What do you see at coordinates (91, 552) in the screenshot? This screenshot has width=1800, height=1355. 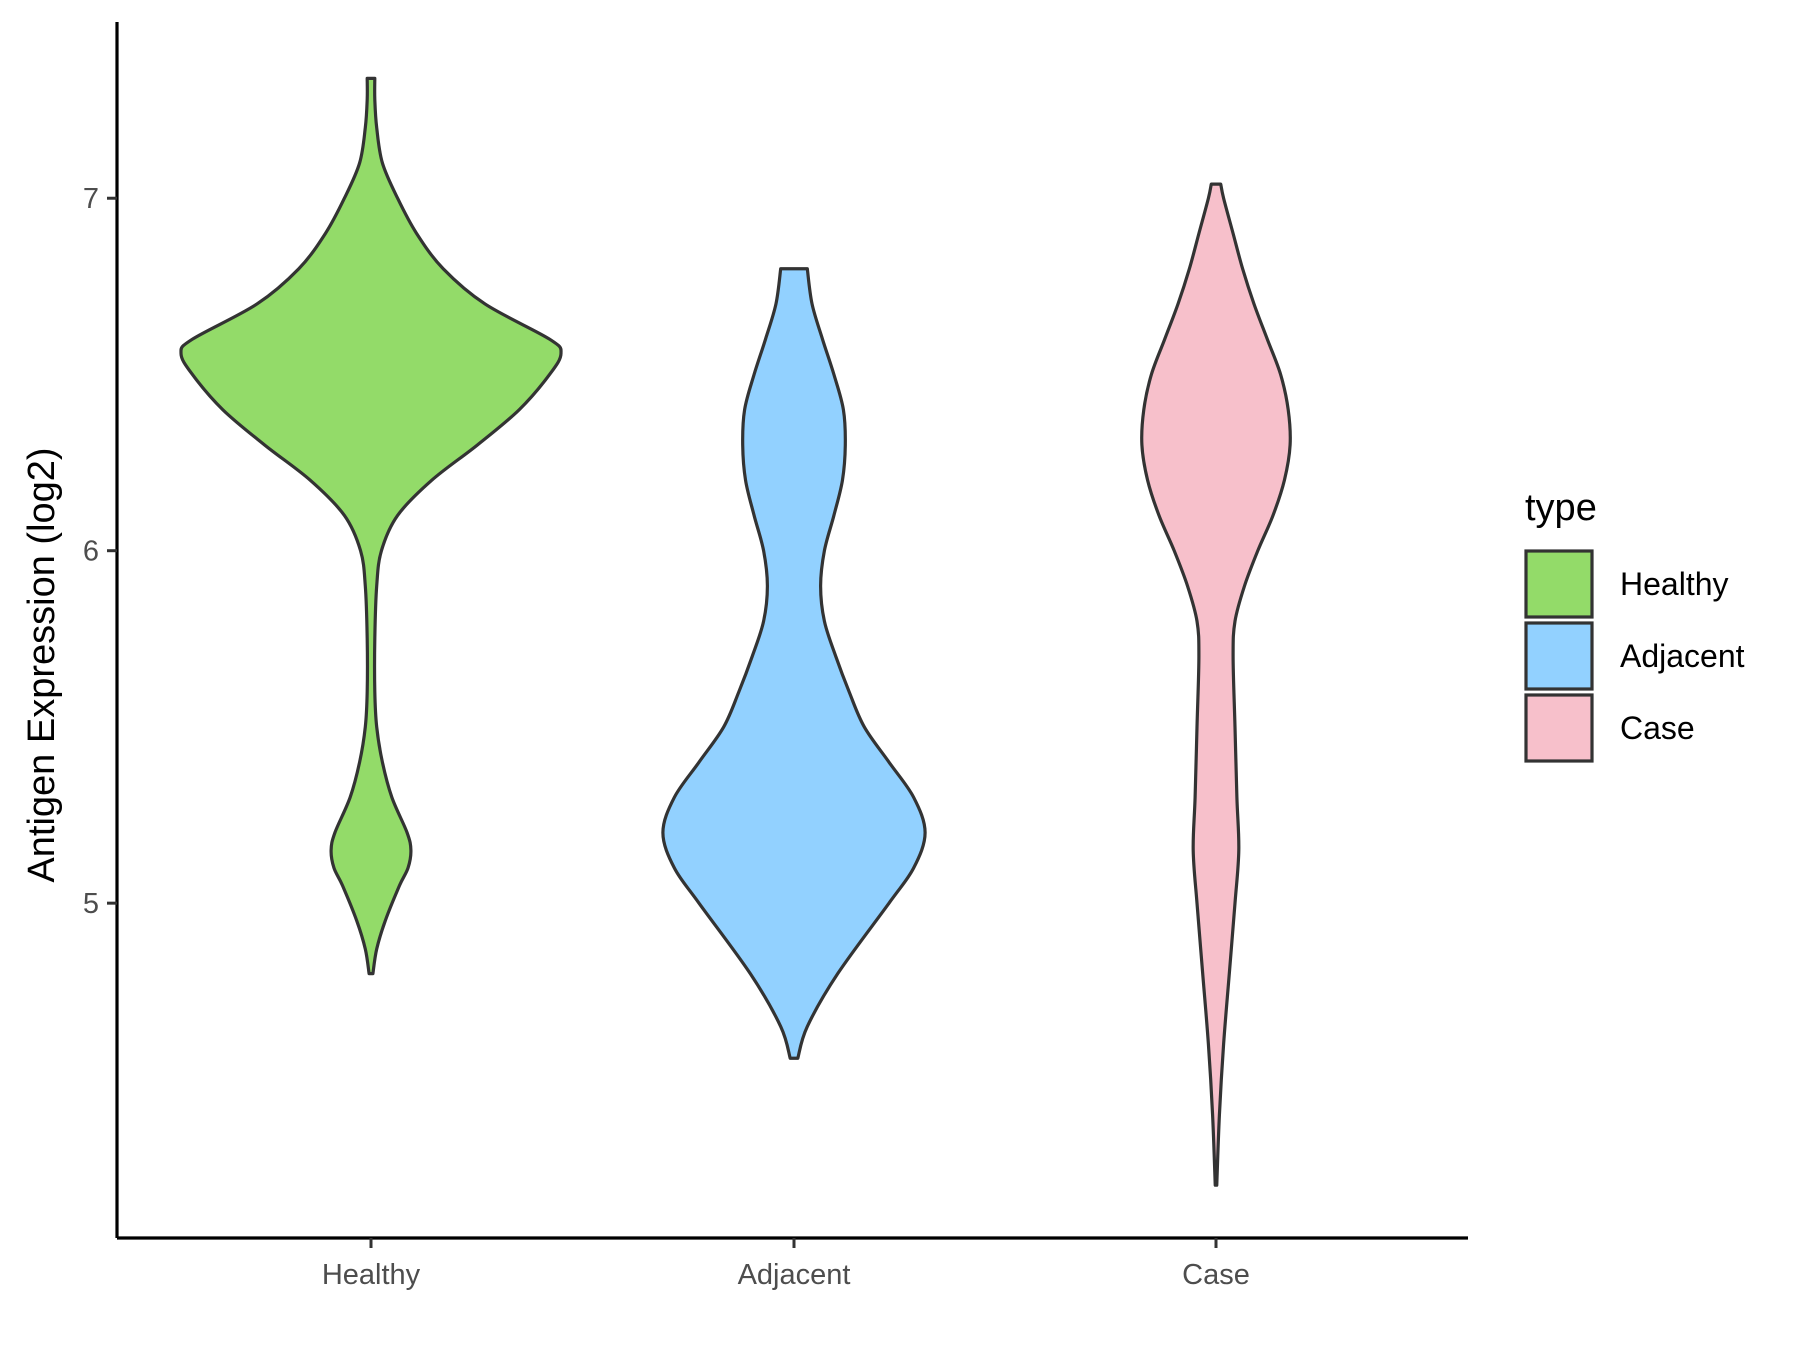 I see `y-tick-label: 6` at bounding box center [91, 552].